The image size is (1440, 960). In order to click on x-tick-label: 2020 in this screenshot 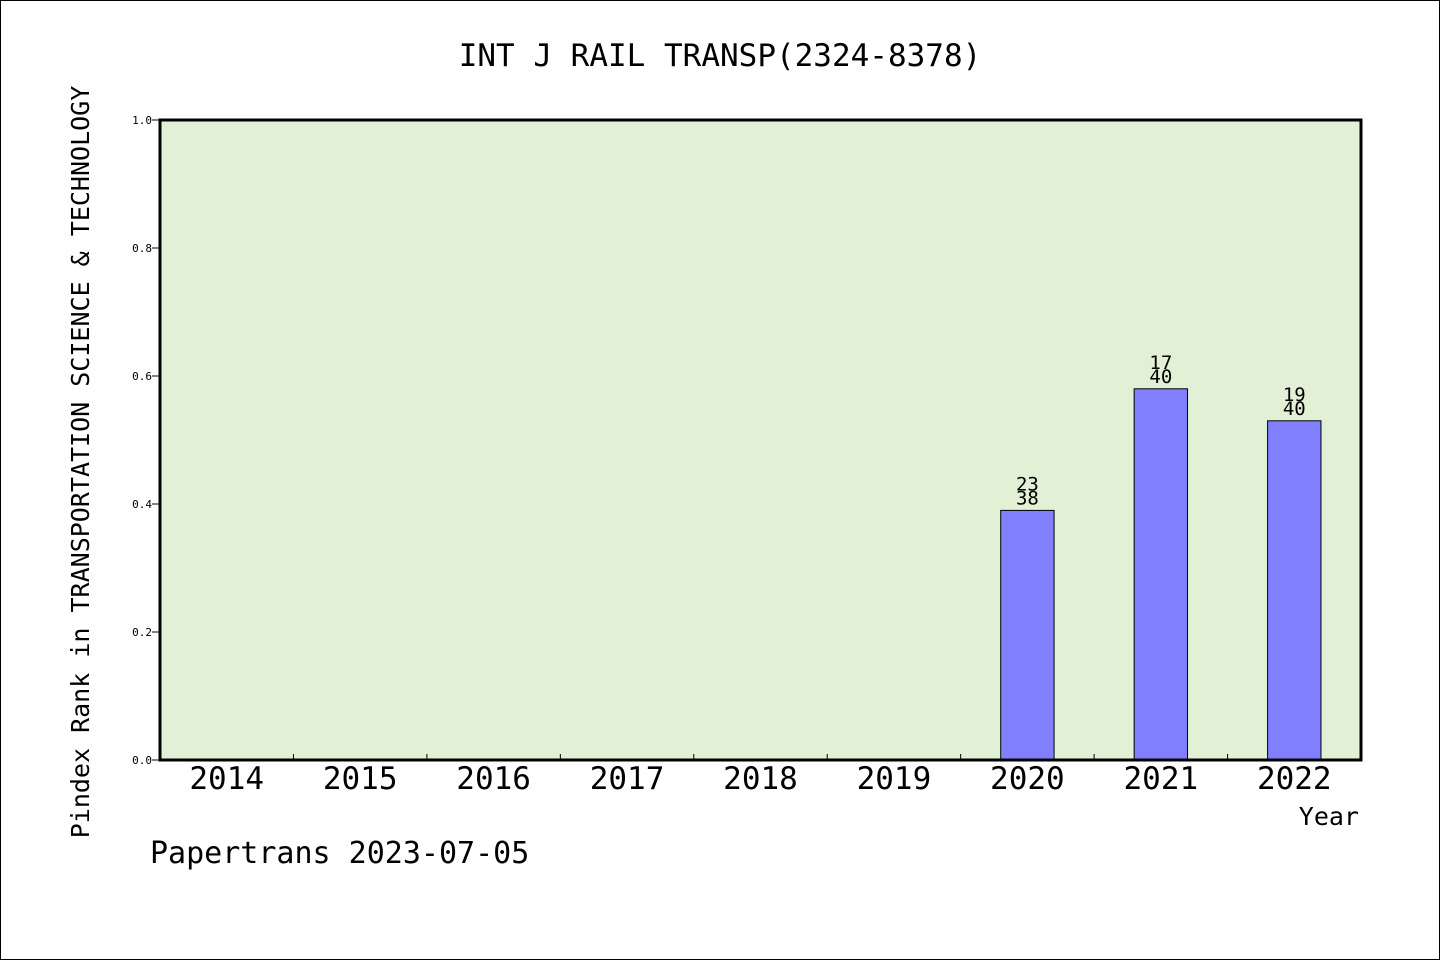, I will do `click(1027, 779)`.